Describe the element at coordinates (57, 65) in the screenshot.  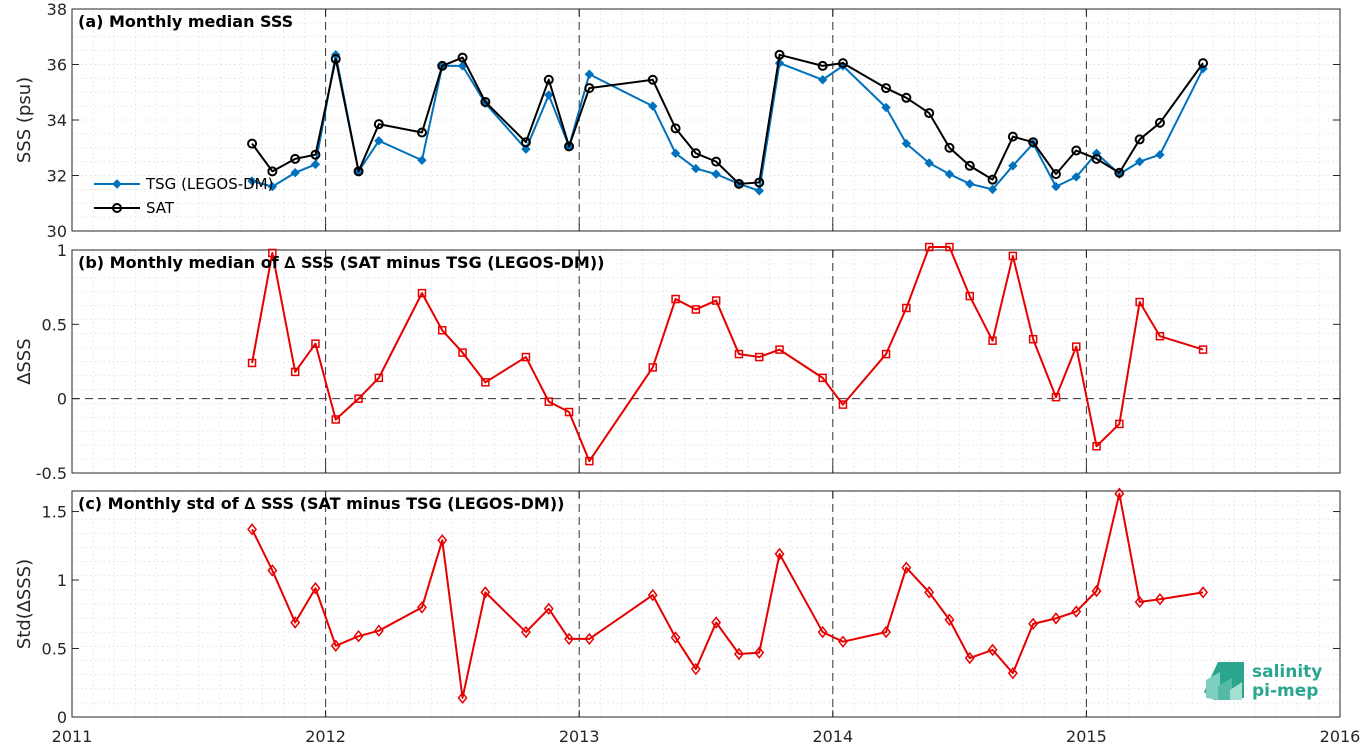
I see `y-tick-label: 36` at that location.